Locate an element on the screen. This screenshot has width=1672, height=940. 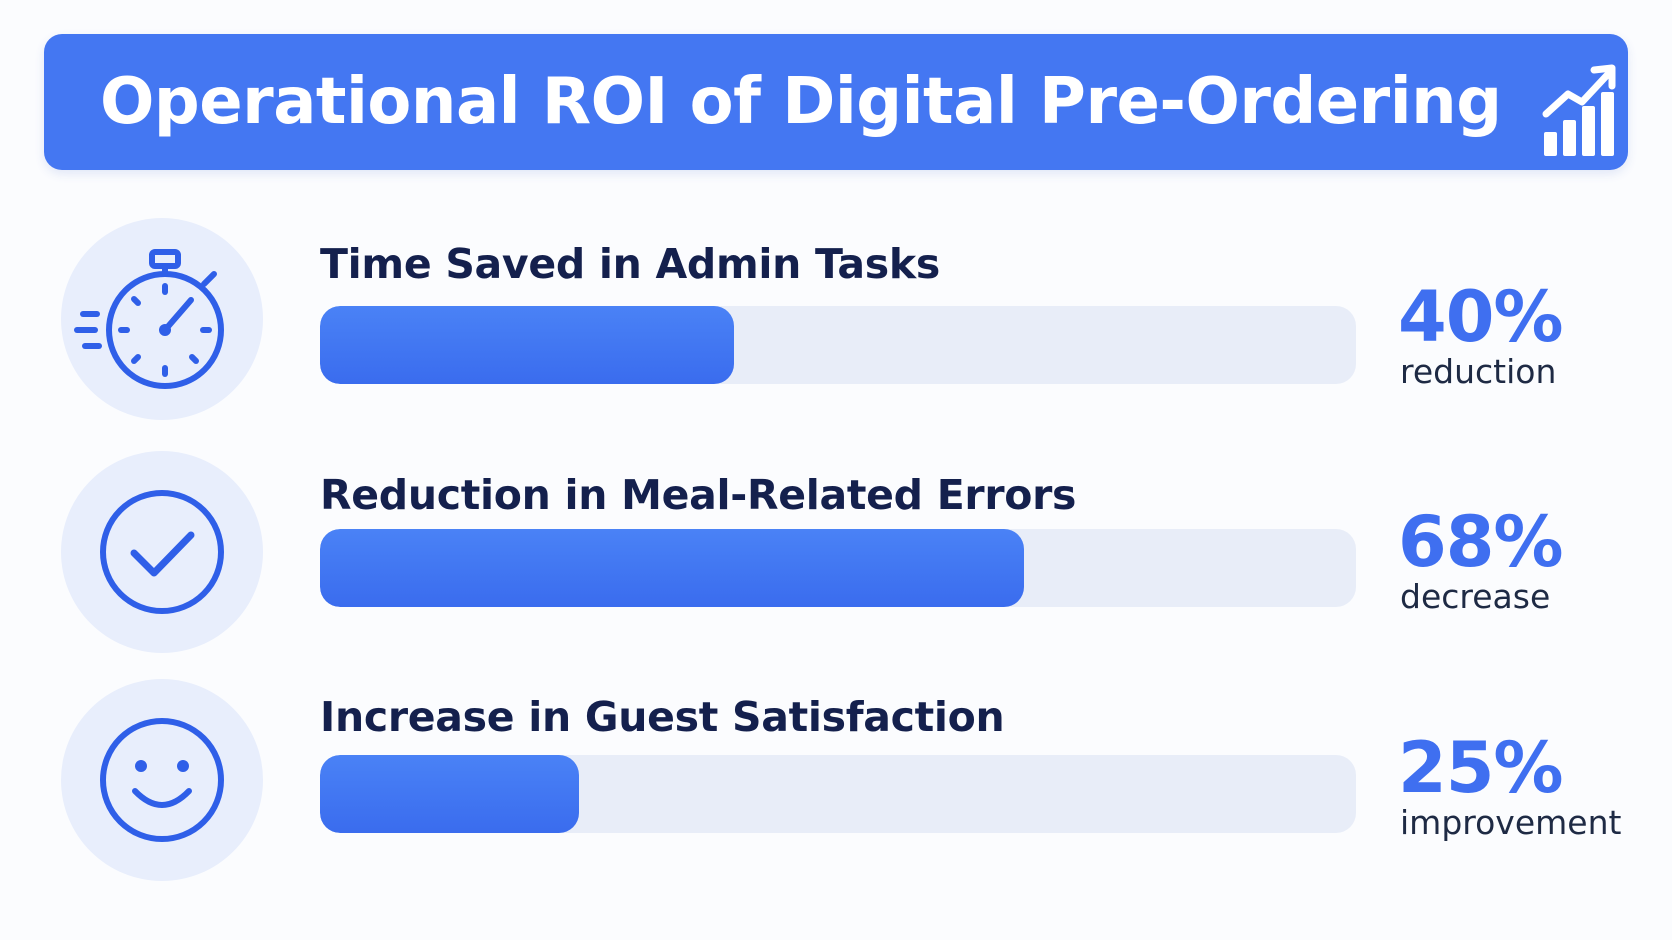
metric-label: Time Saved in Admin Tasks is located at coordinates (630, 264).